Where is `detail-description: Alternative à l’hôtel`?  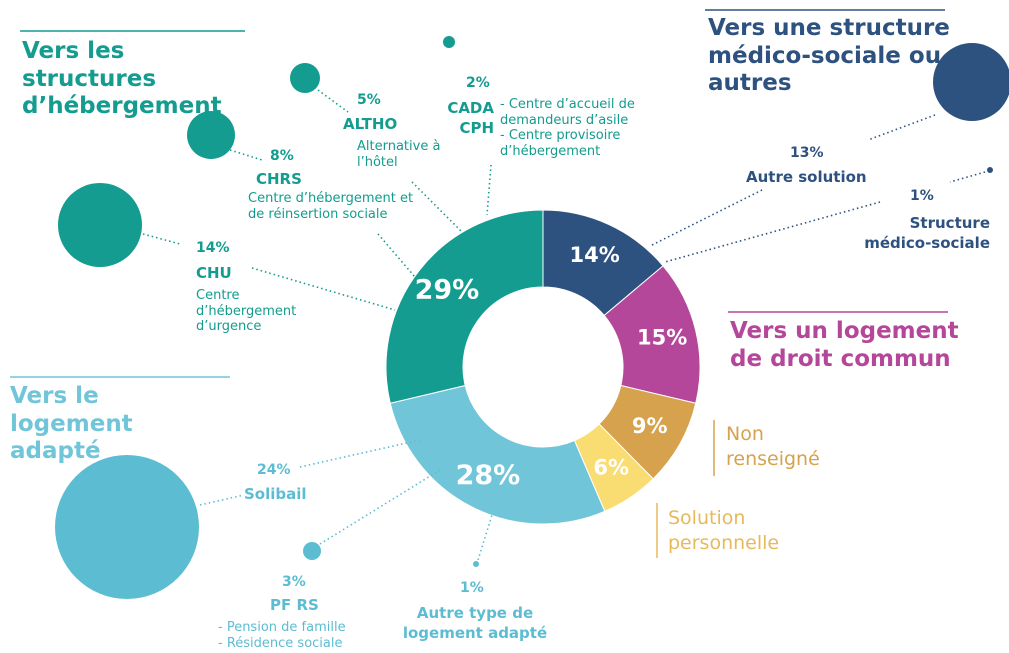
detail-description: Alternative à l’hôtel is located at coordinates (399, 154).